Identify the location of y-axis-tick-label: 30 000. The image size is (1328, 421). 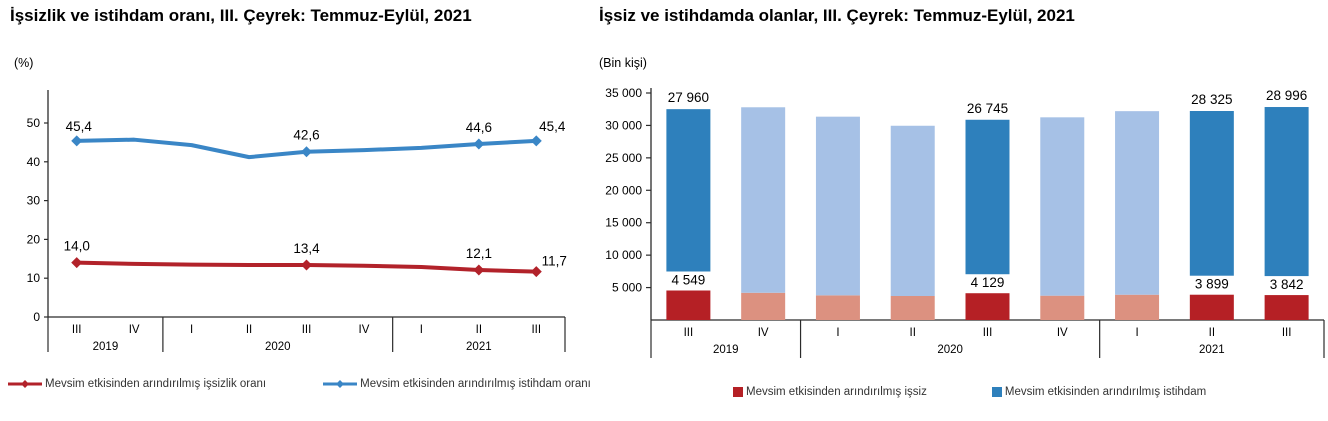
(623, 125).